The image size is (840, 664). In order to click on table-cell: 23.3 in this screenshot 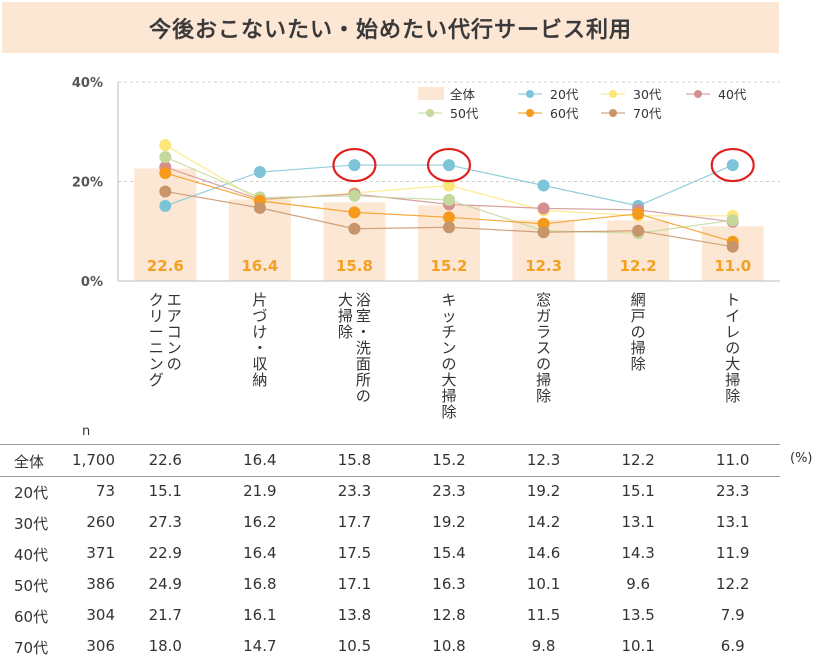, I will do `click(449, 491)`.